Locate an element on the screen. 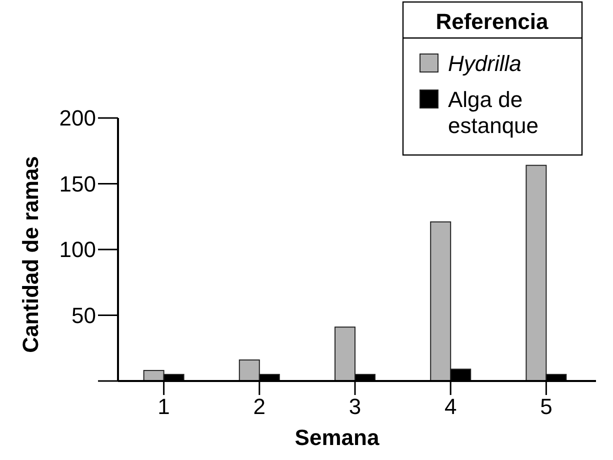 The image size is (613, 460). legend-title: Referencia is located at coordinates (493, 21).